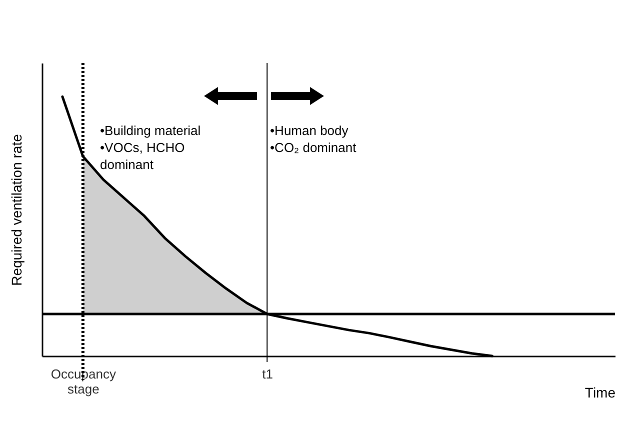 The height and width of the screenshot is (423, 619). Describe the element at coordinates (268, 374) in the screenshot. I see `x-tick-label: t1` at that location.